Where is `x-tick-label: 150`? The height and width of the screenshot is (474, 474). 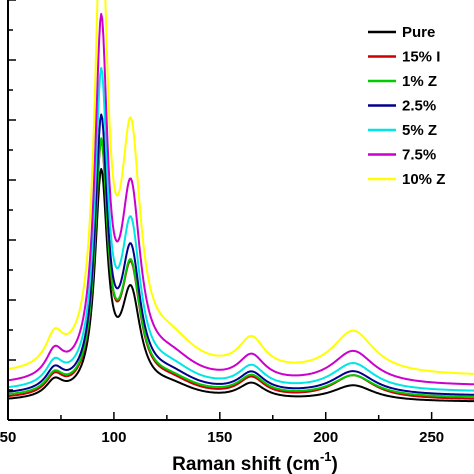 x-tick-label: 150 is located at coordinates (219, 437).